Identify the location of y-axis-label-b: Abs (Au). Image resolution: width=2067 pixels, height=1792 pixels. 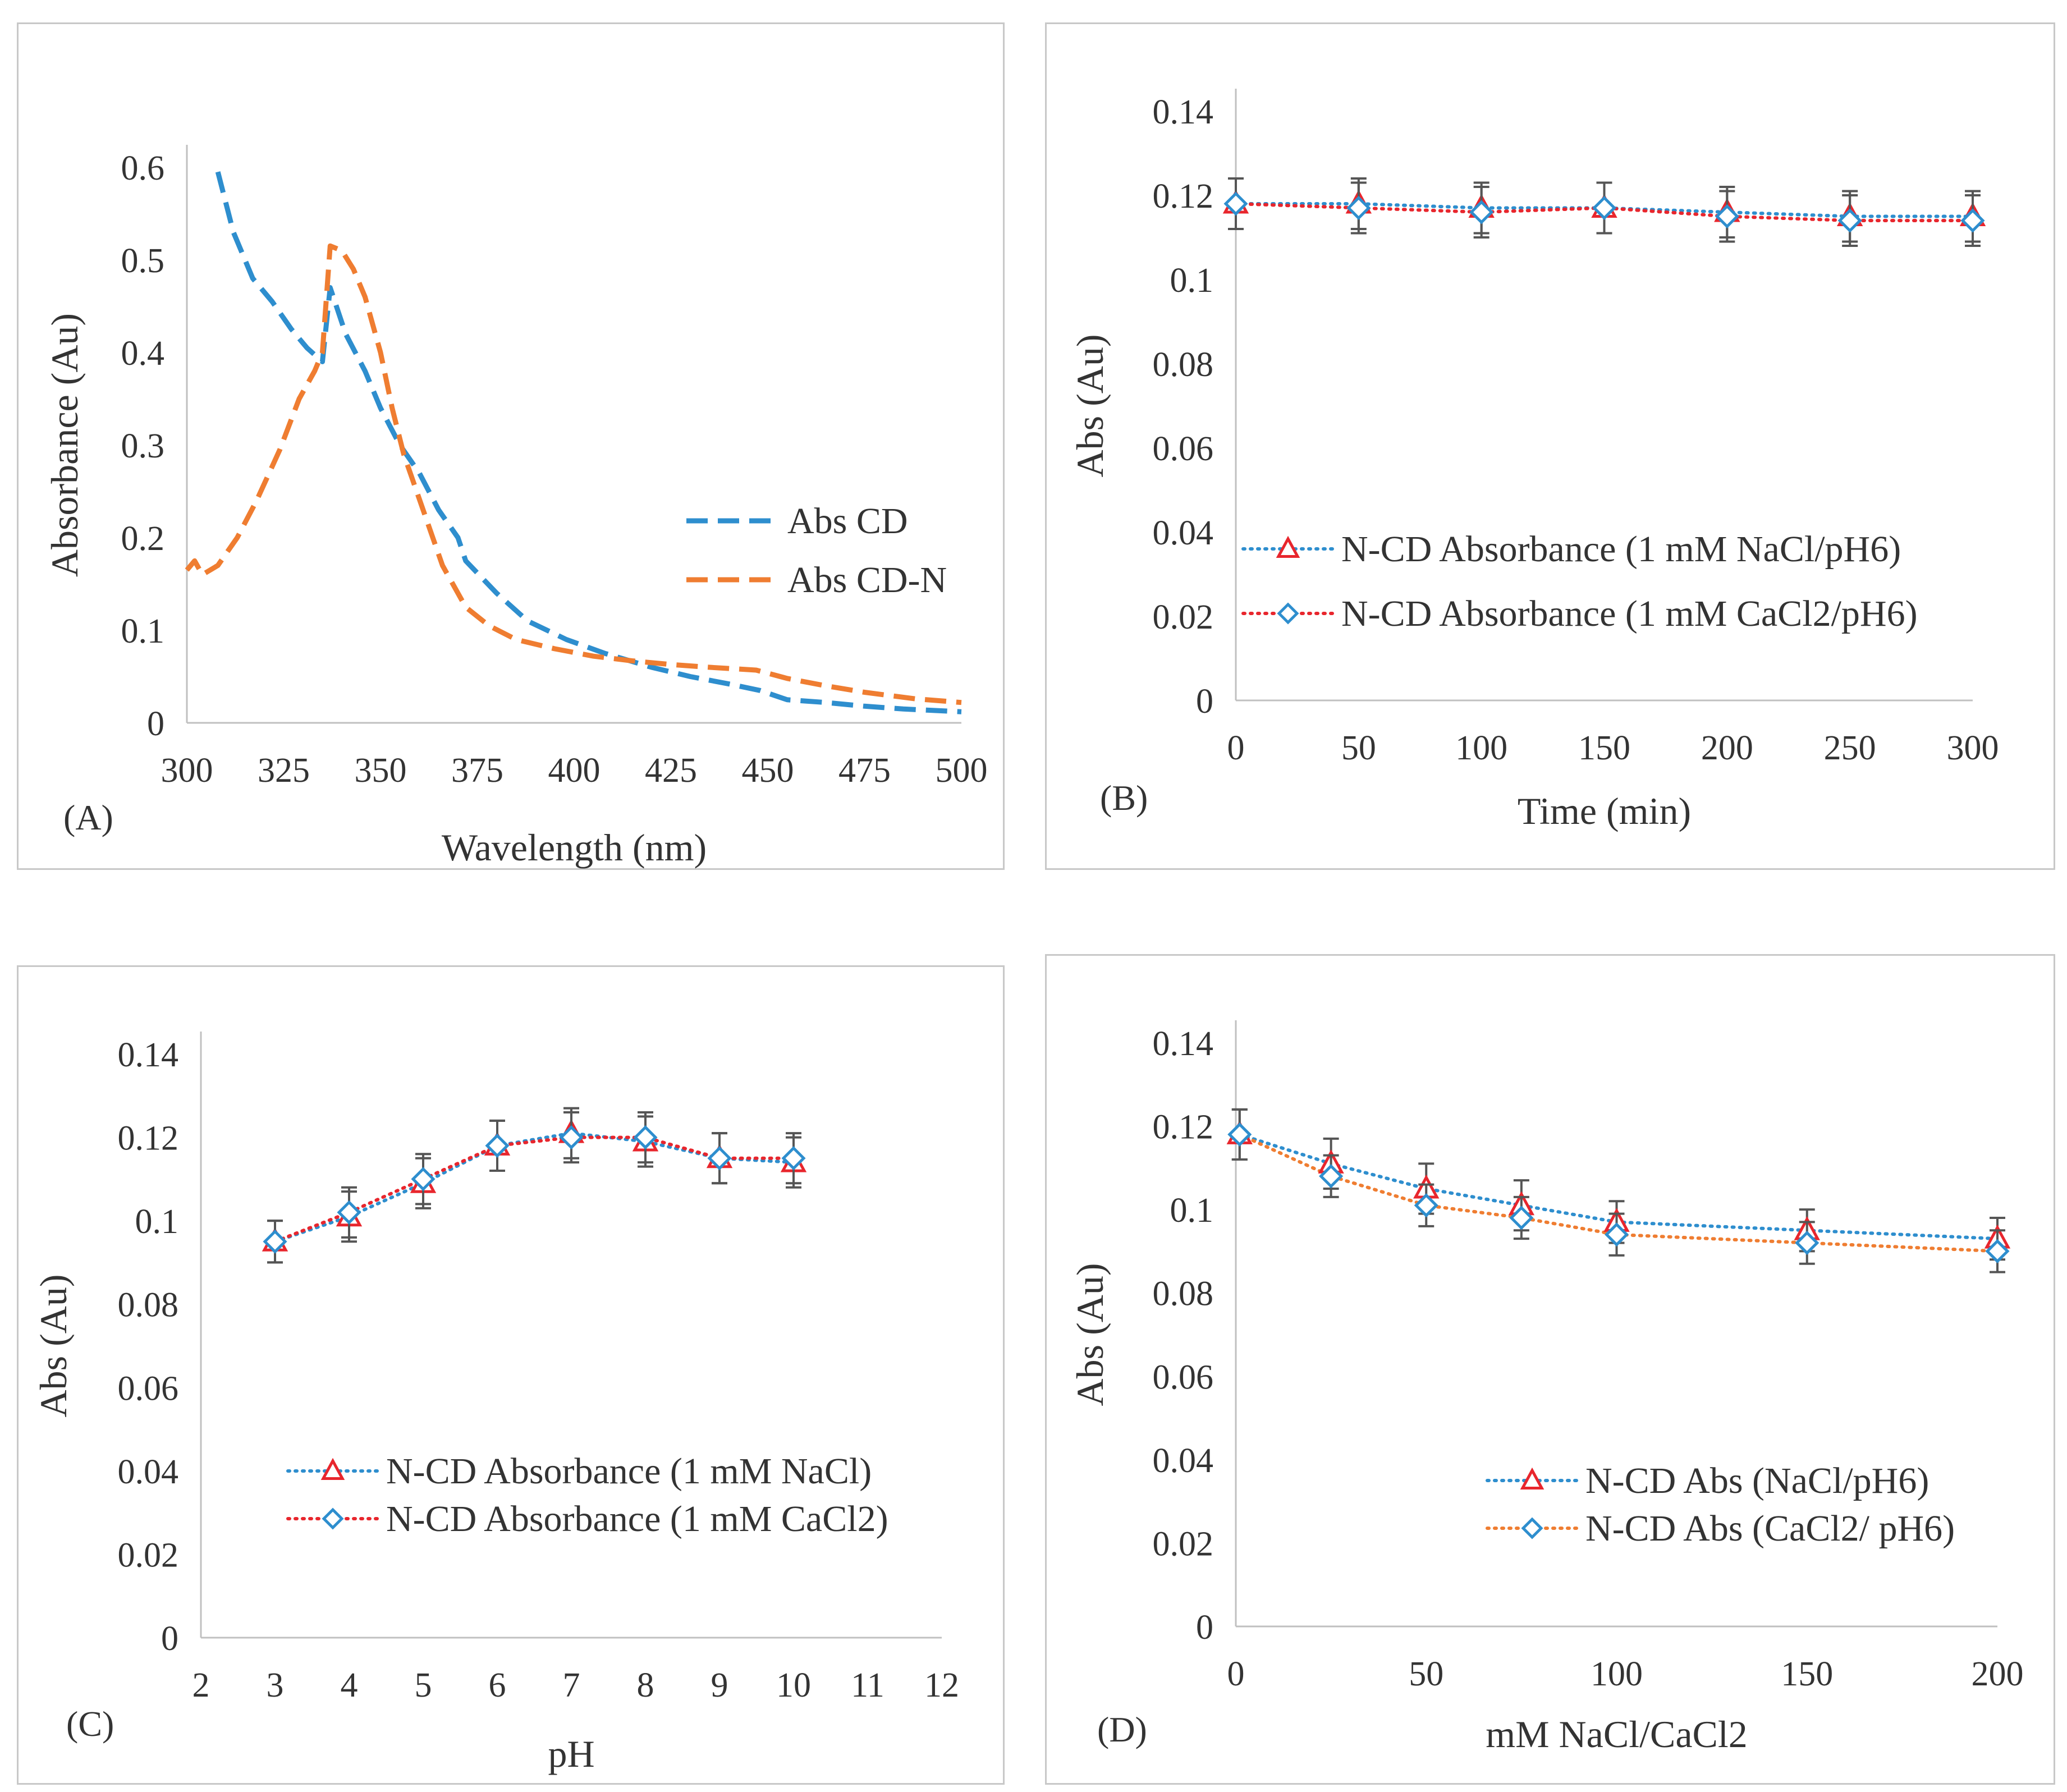
(1090, 406).